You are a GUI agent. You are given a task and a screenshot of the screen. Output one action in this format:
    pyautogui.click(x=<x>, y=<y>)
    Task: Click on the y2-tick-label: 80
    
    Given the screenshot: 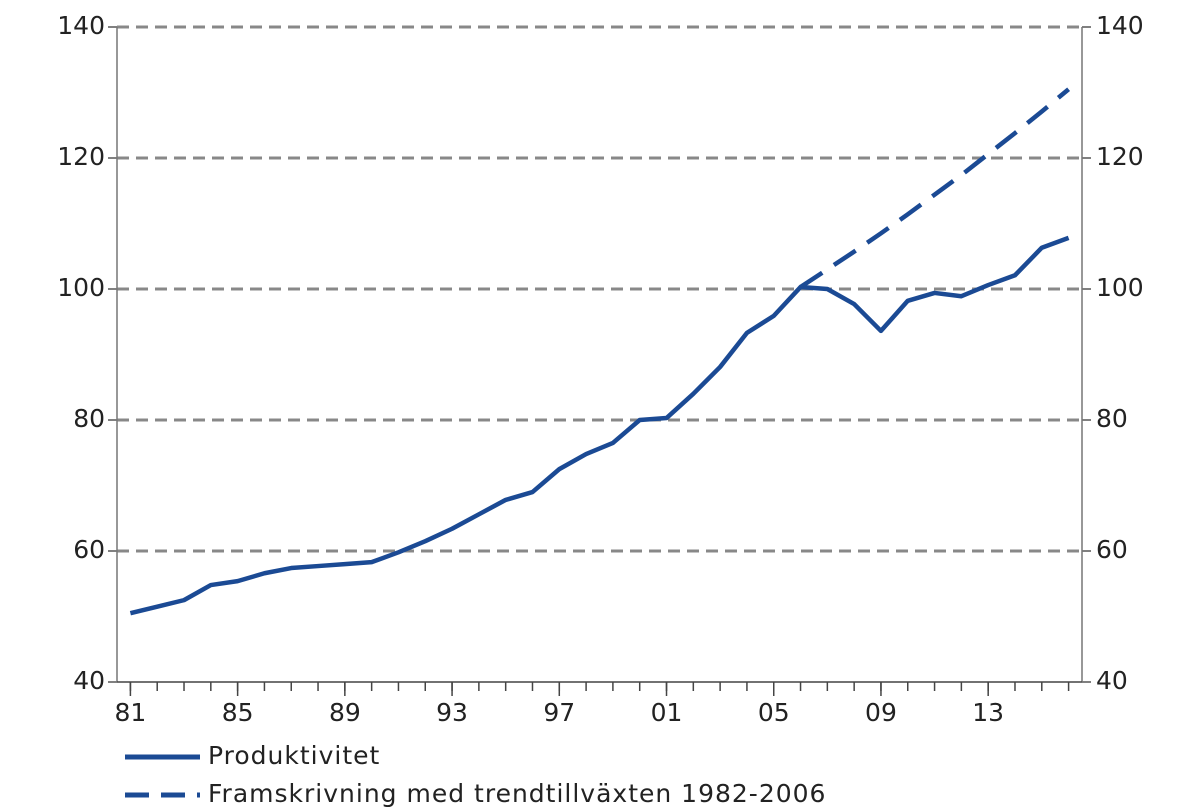 What is the action you would take?
    pyautogui.click(x=1112, y=418)
    